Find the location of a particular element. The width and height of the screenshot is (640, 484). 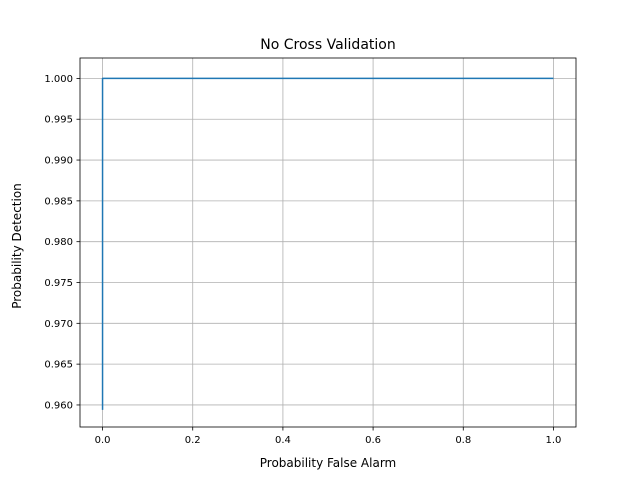

y-axis-label: Probability Detection is located at coordinates (17, 246).